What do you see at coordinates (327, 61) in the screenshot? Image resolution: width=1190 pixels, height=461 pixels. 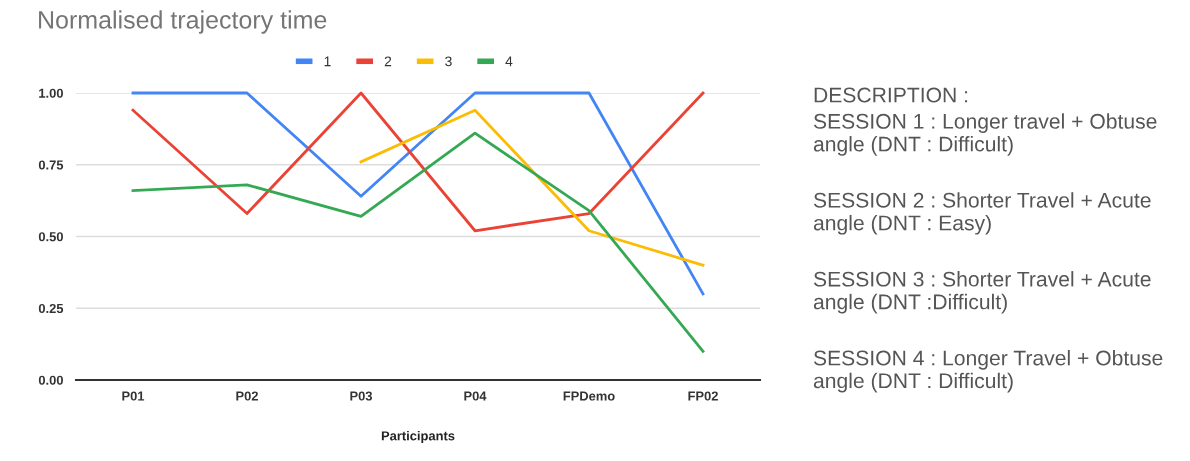 I see `legend-label: 1` at bounding box center [327, 61].